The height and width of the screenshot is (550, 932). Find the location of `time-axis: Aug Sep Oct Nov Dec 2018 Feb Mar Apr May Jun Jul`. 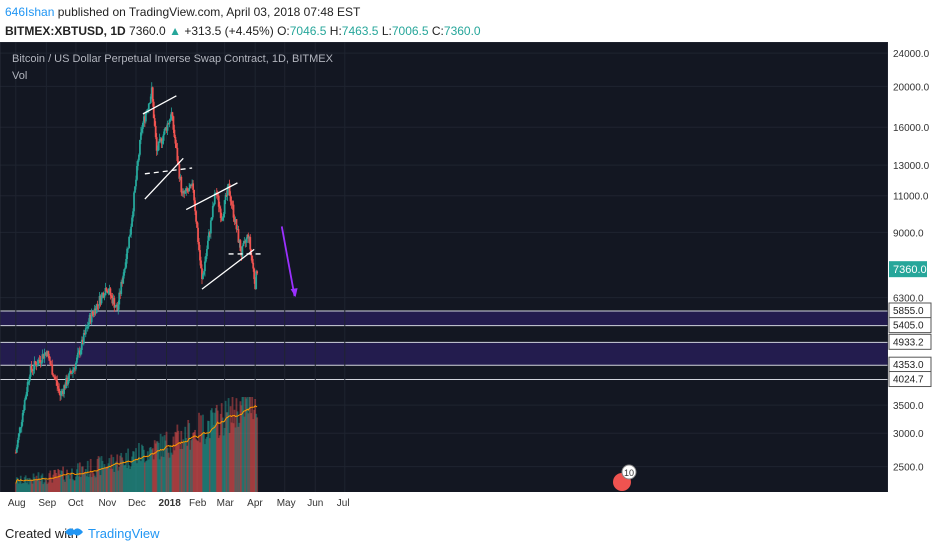

time-axis: Aug Sep Oct Nov Dec 2018 Feb Mar Apr May Jun Jul is located at coordinates (466, 502).